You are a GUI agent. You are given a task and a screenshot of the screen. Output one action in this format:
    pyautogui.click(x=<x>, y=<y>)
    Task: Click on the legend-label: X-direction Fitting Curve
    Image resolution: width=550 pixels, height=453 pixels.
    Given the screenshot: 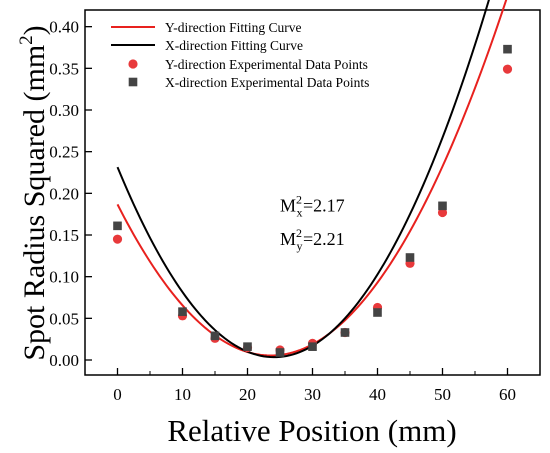 What is the action you would take?
    pyautogui.click(x=234, y=45)
    